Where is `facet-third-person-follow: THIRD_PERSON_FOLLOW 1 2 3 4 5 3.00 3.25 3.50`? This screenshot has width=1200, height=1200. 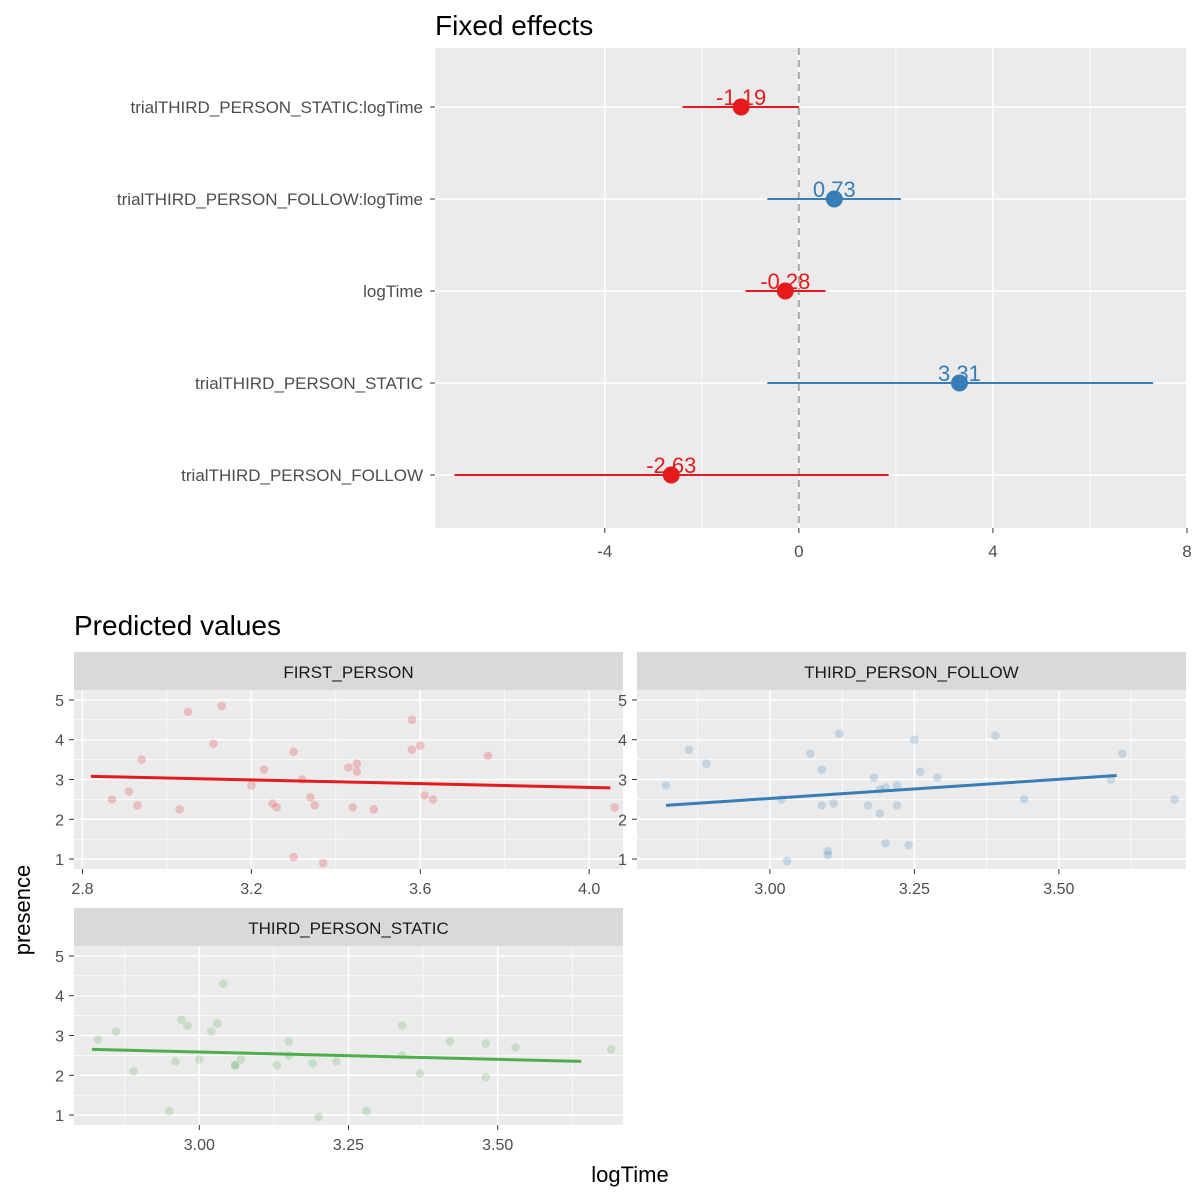
facet-third-person-follow: THIRD_PERSON_FOLLOW 1 2 3 4 5 3.00 3.25 3.50 is located at coordinates (902, 775).